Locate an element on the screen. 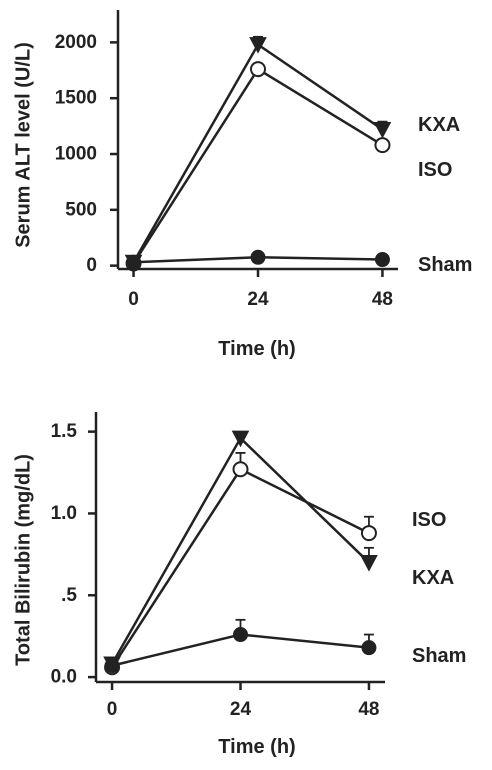  alt-y-tick-label: 0 is located at coordinates (91, 265).